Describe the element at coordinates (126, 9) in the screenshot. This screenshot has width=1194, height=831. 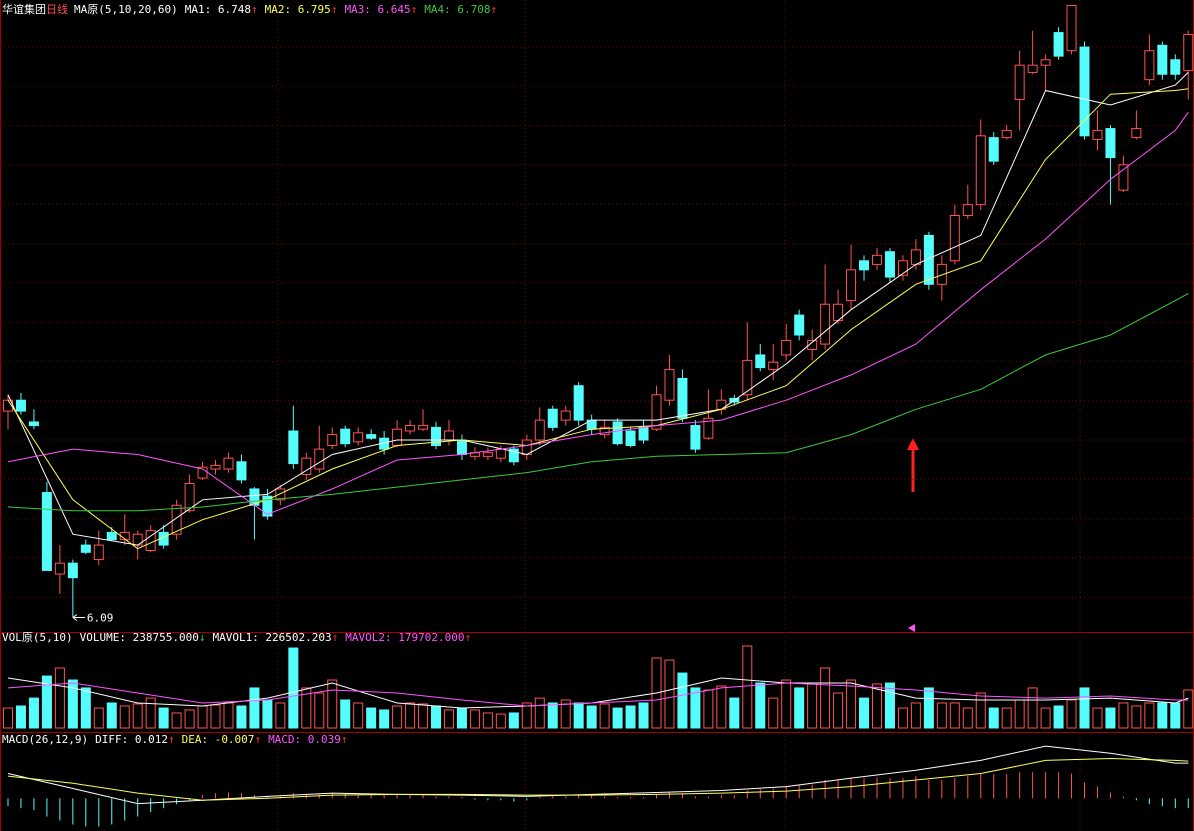
I see `header-item: MA原(5,10,20,60)` at that location.